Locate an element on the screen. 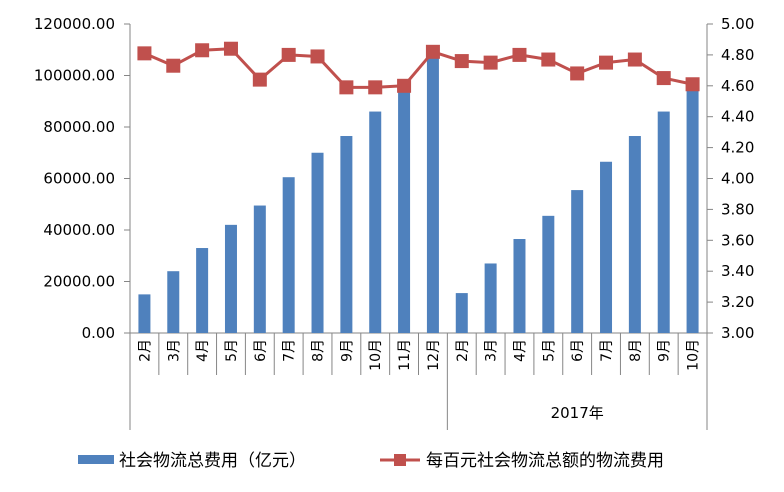  y-right-tick-label: 4.20 is located at coordinates (737, 148).